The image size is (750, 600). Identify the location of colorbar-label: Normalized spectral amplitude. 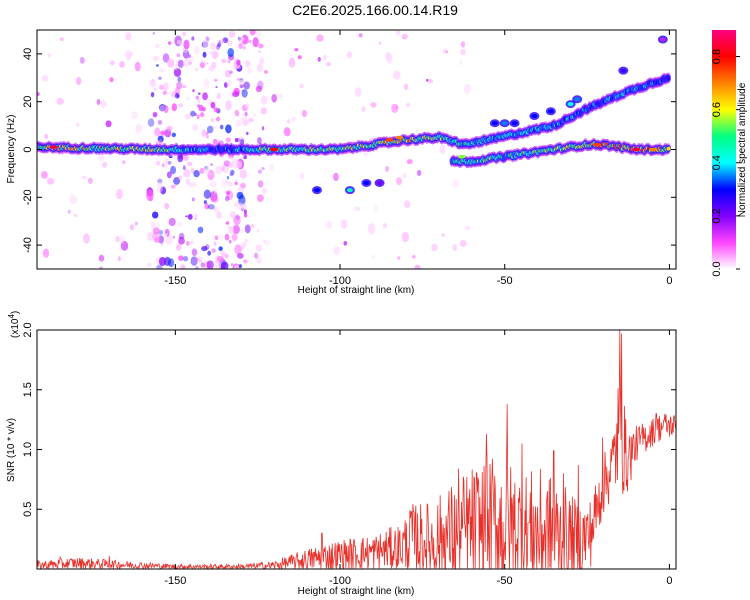
(742, 149).